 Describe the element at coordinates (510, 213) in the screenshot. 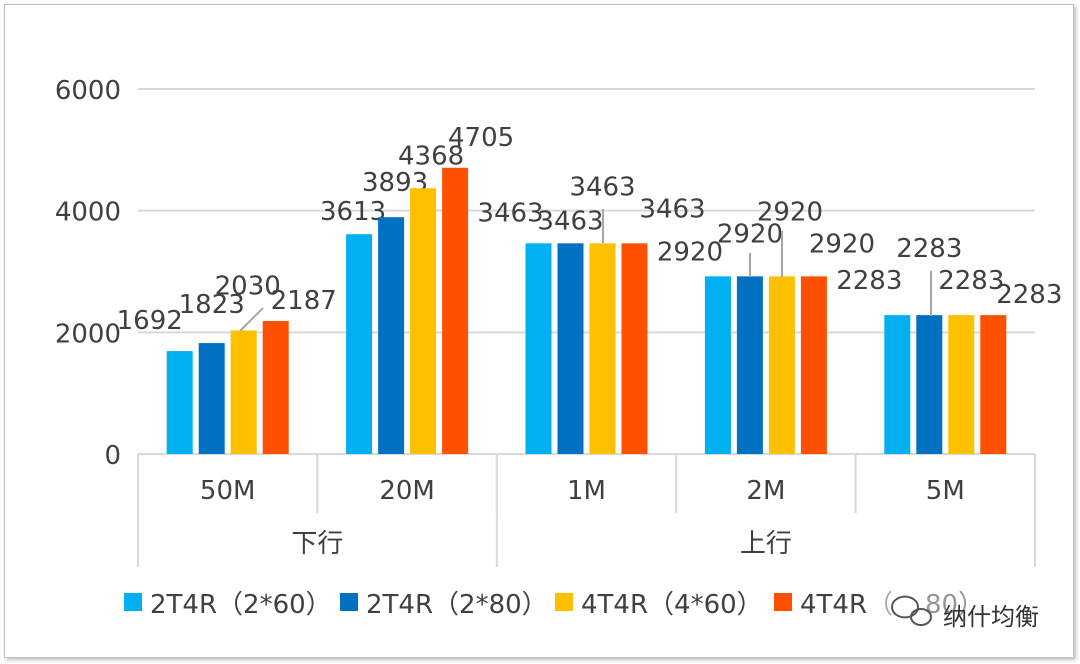

I see `data-label-1M-series-1: 3463` at that location.